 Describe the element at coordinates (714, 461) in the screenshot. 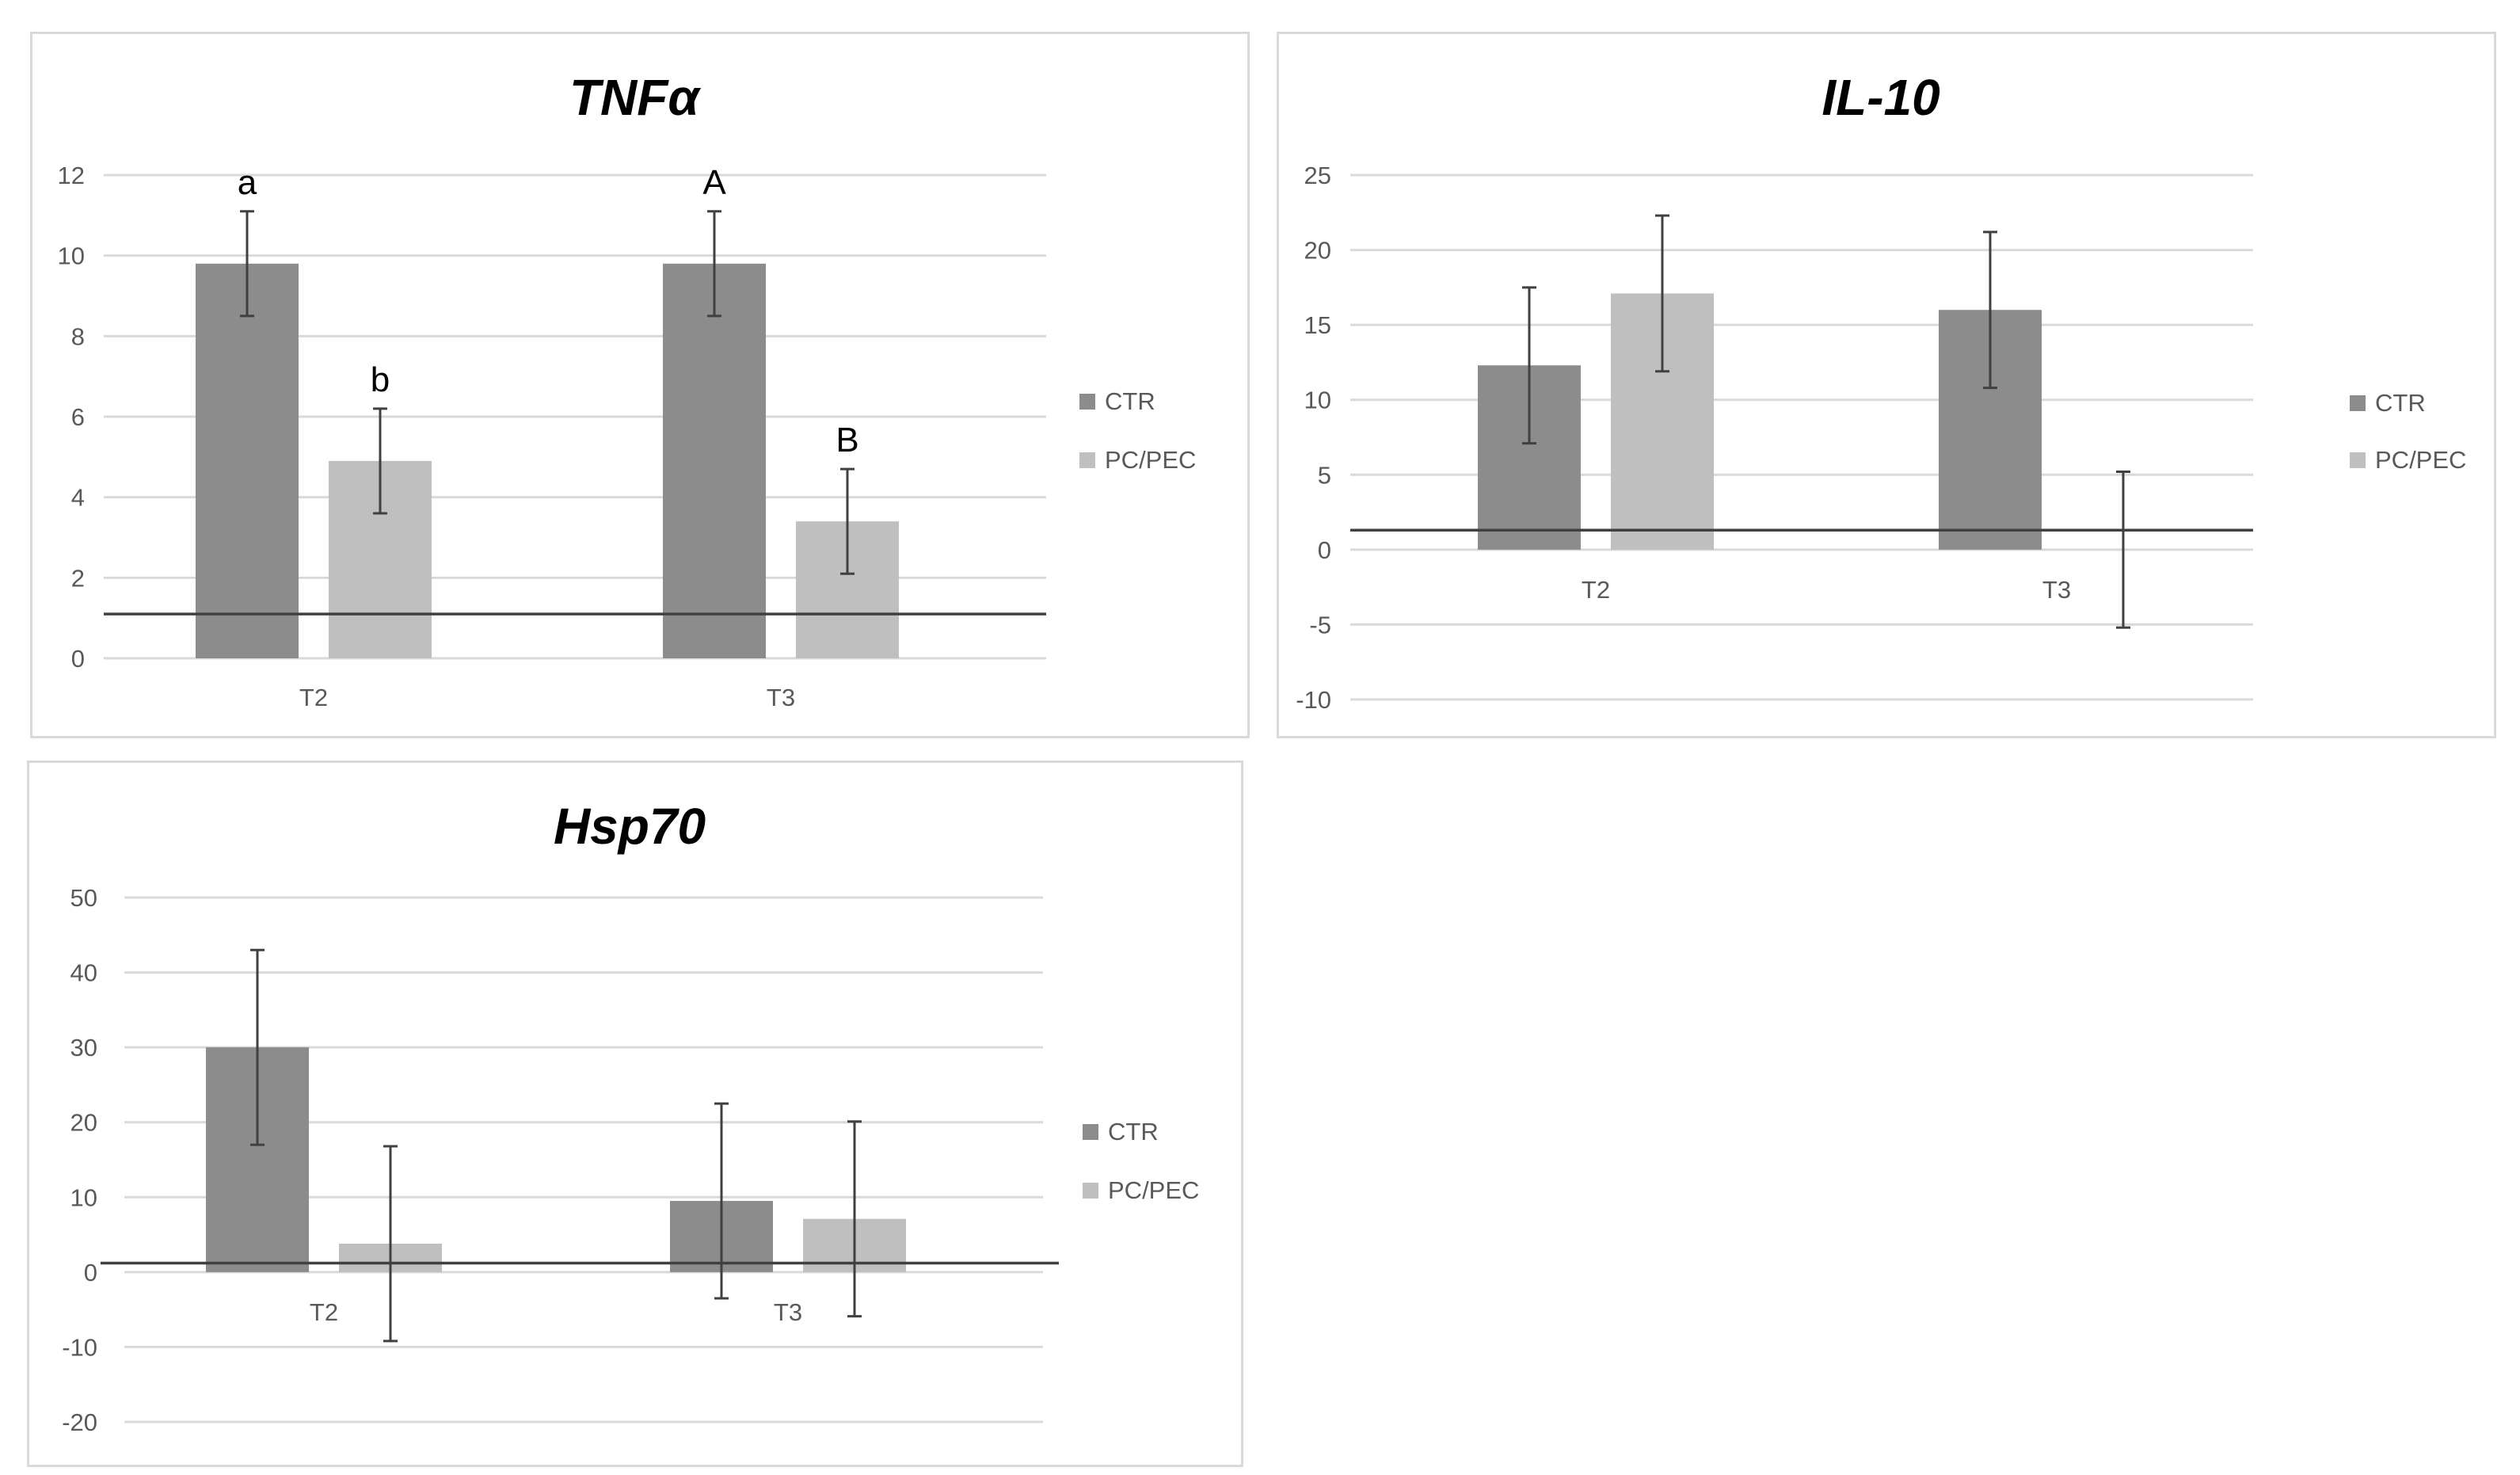

I see `bar-ctr-t3` at that location.